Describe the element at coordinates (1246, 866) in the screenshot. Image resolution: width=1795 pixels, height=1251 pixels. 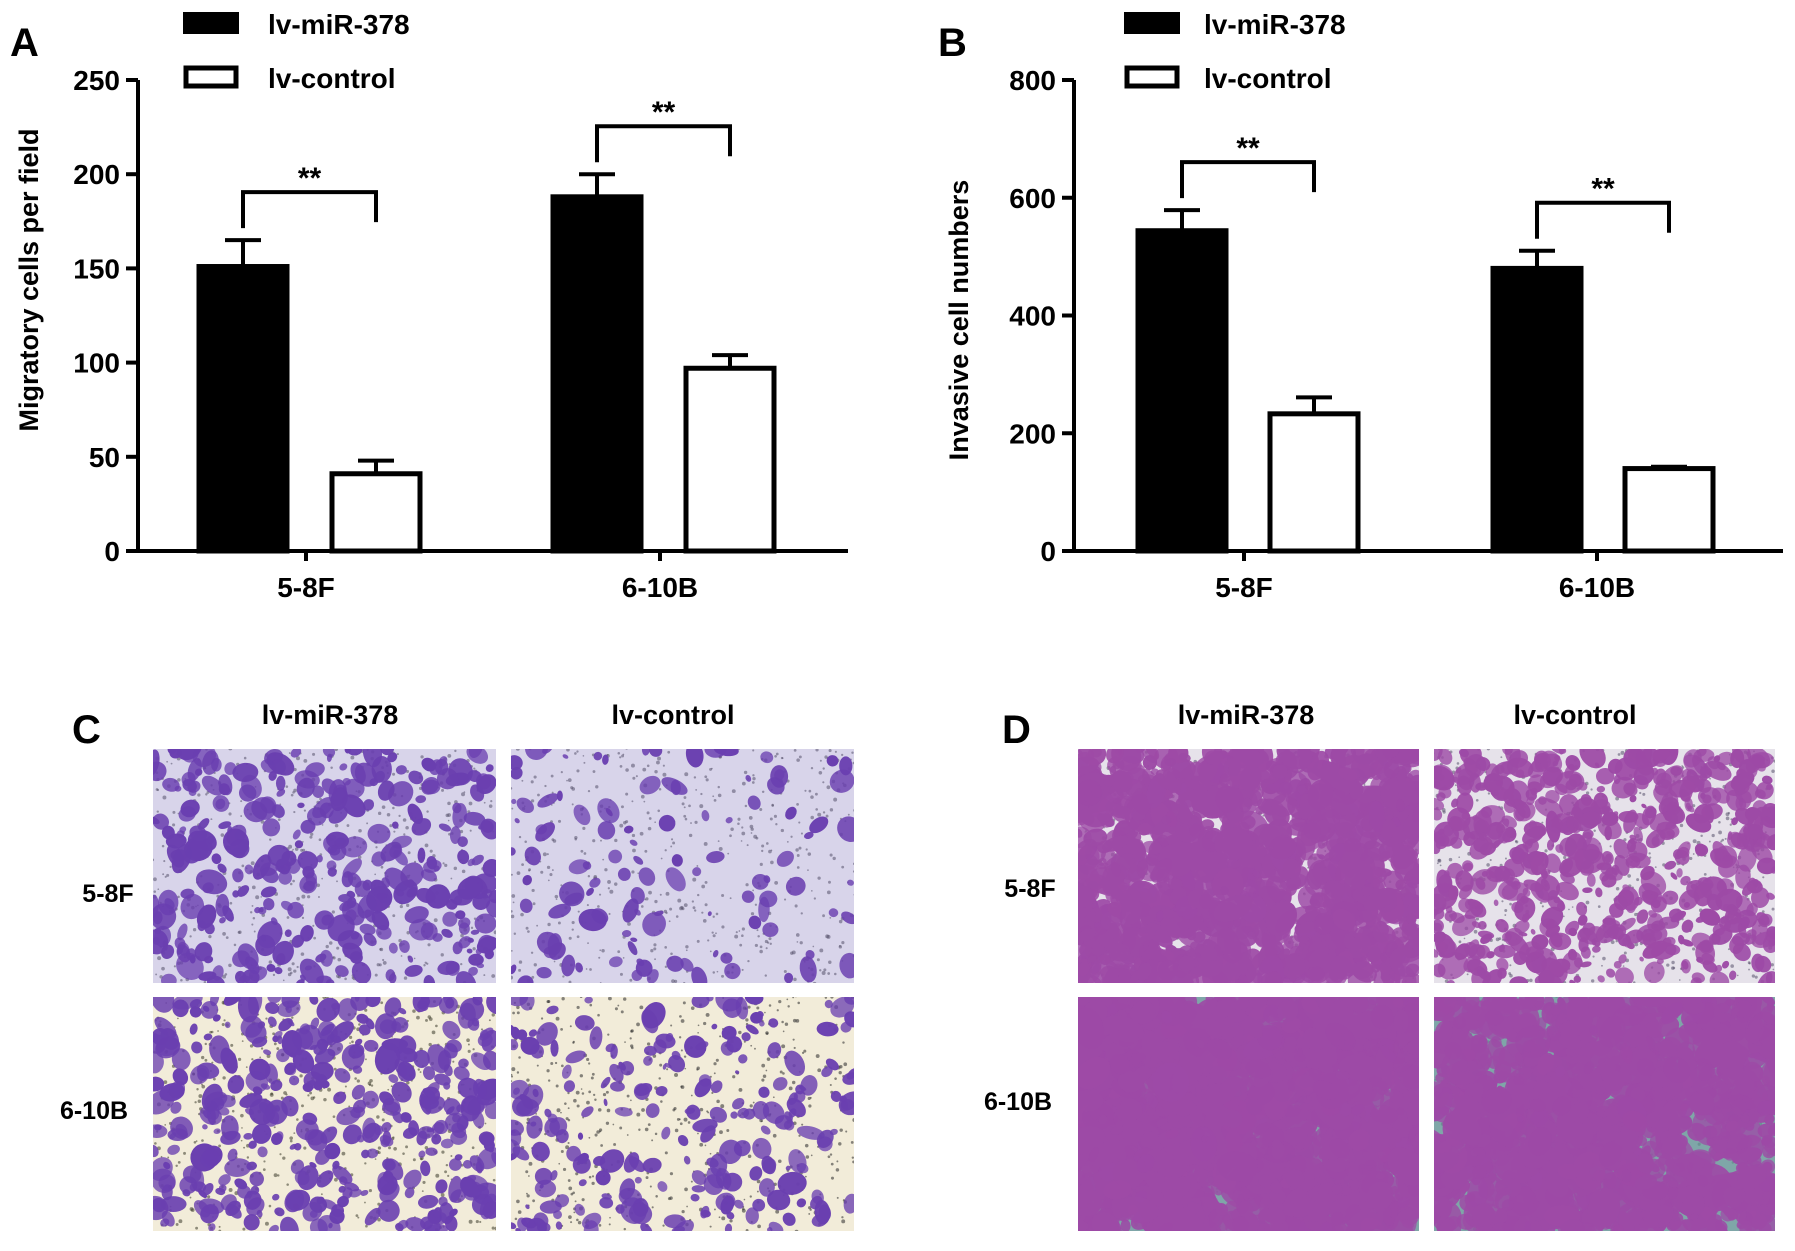
I see `micrograph-d-5-8F-miR` at that location.